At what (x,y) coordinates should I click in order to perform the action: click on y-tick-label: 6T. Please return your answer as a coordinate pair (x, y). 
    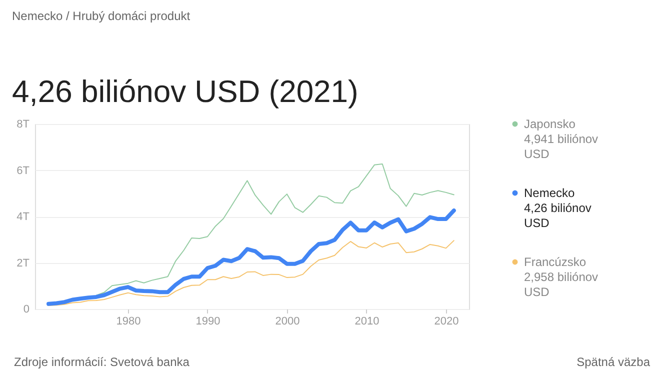
    Looking at the image, I should click on (23, 170).